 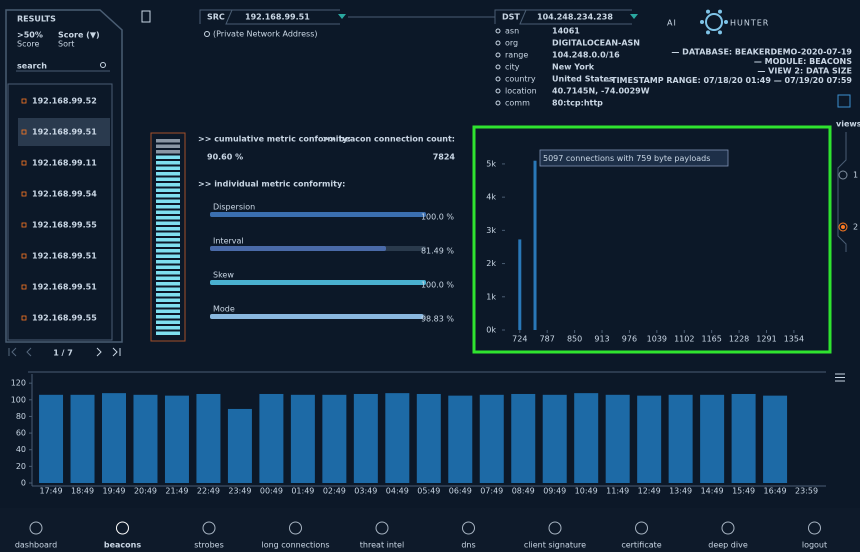 What do you see at coordinates (382, 545) in the screenshot?
I see `nav-item: threat intel` at bounding box center [382, 545].